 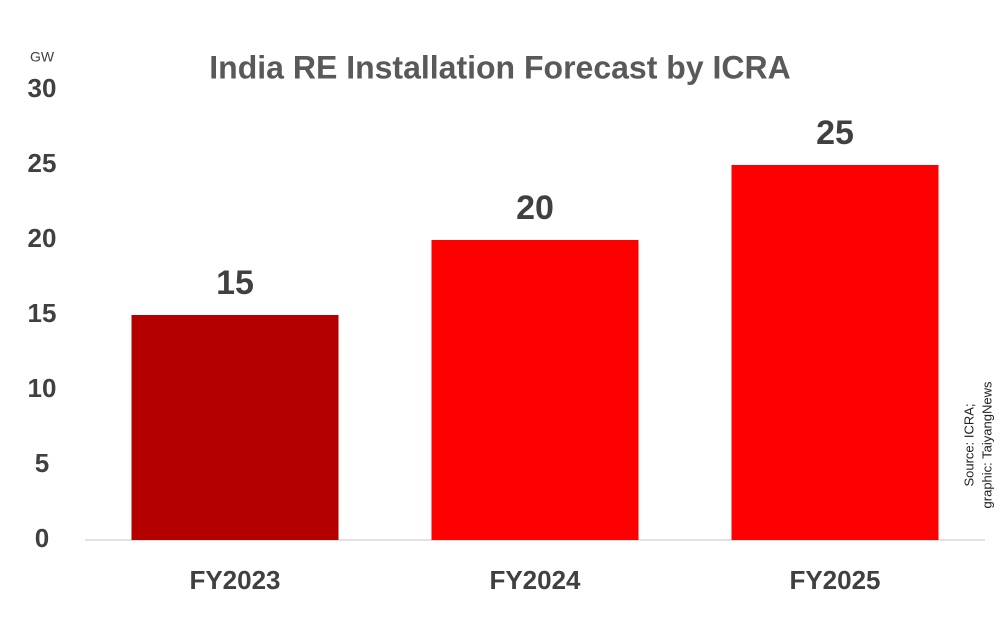 I want to click on x-tick-label: FY2024, so click(x=535, y=580).